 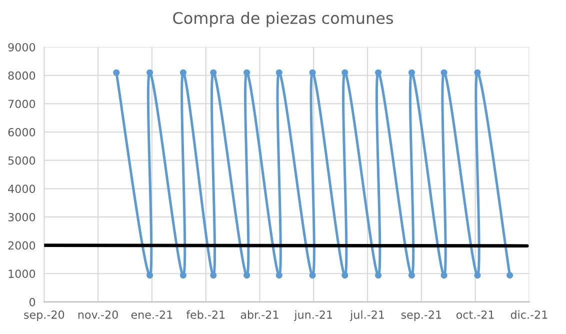 I want to click on y-tick-label: 4000, so click(x=22, y=189).